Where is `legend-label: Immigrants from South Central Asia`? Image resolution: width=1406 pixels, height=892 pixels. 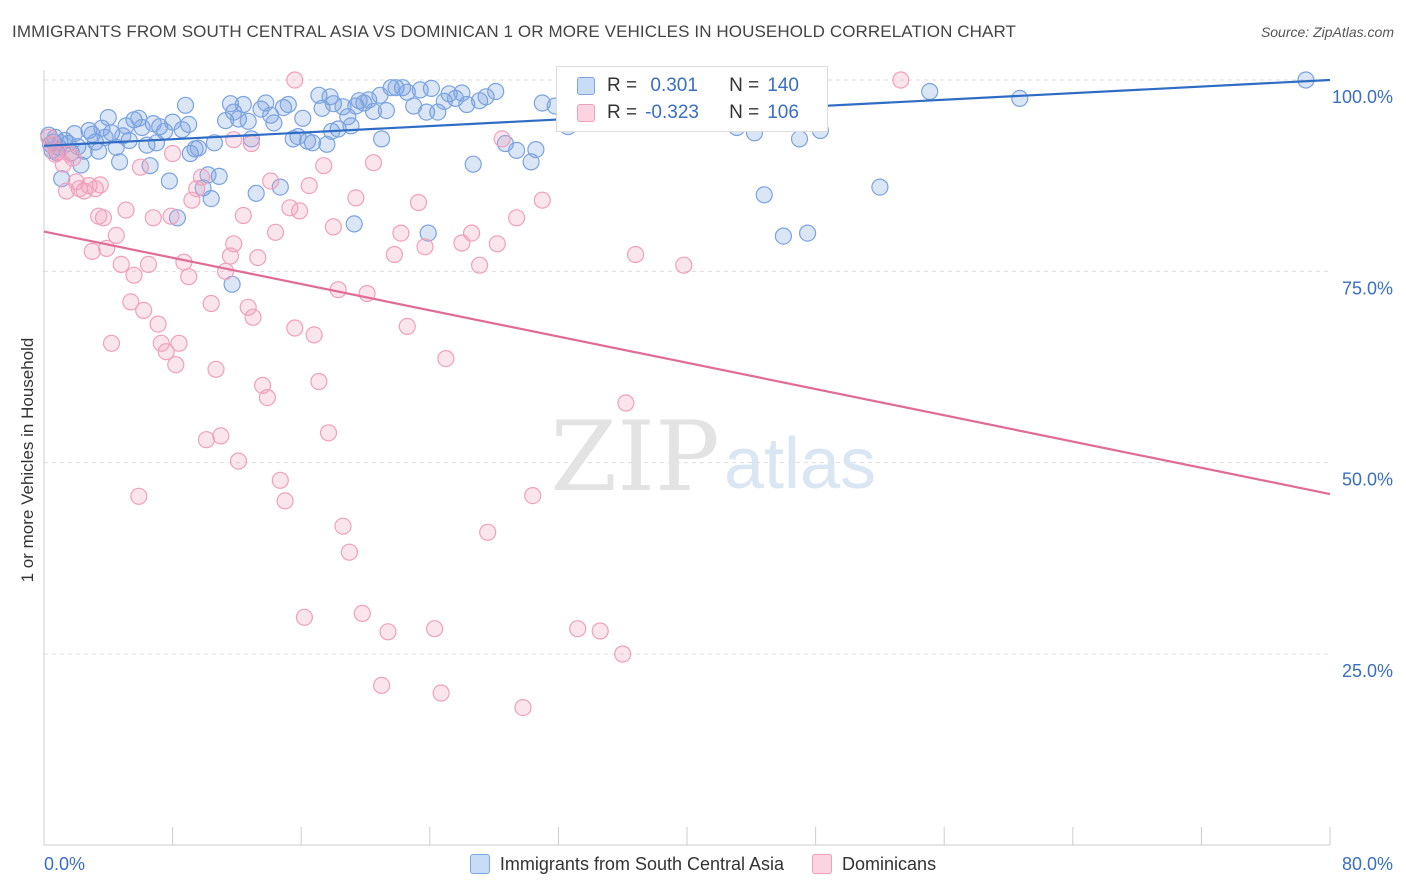 legend-label: Immigrants from South Central Asia is located at coordinates (642, 863).